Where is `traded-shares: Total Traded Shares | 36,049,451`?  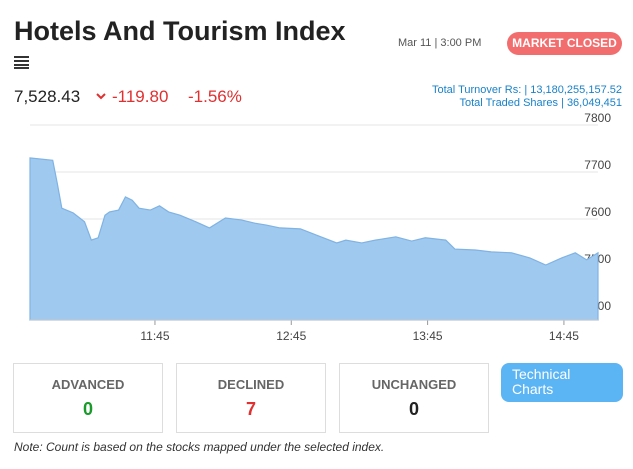 traded-shares: Total Traded Shares | 36,049,451 is located at coordinates (541, 103).